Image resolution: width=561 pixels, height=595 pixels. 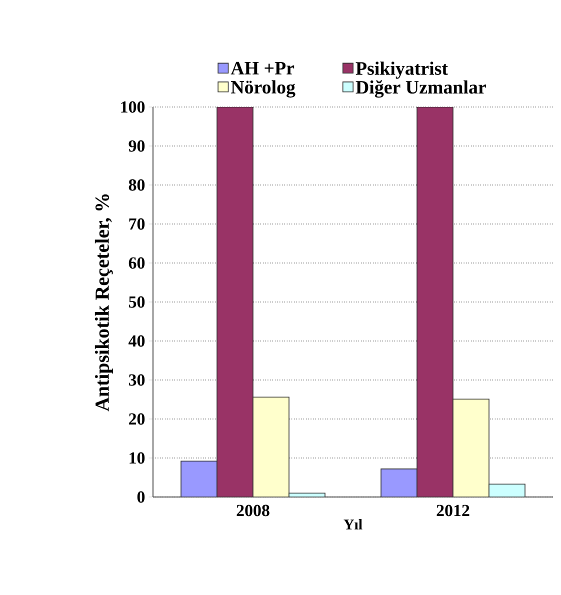 I want to click on legend-label: Diğer Uzmanlar, so click(x=421, y=89).